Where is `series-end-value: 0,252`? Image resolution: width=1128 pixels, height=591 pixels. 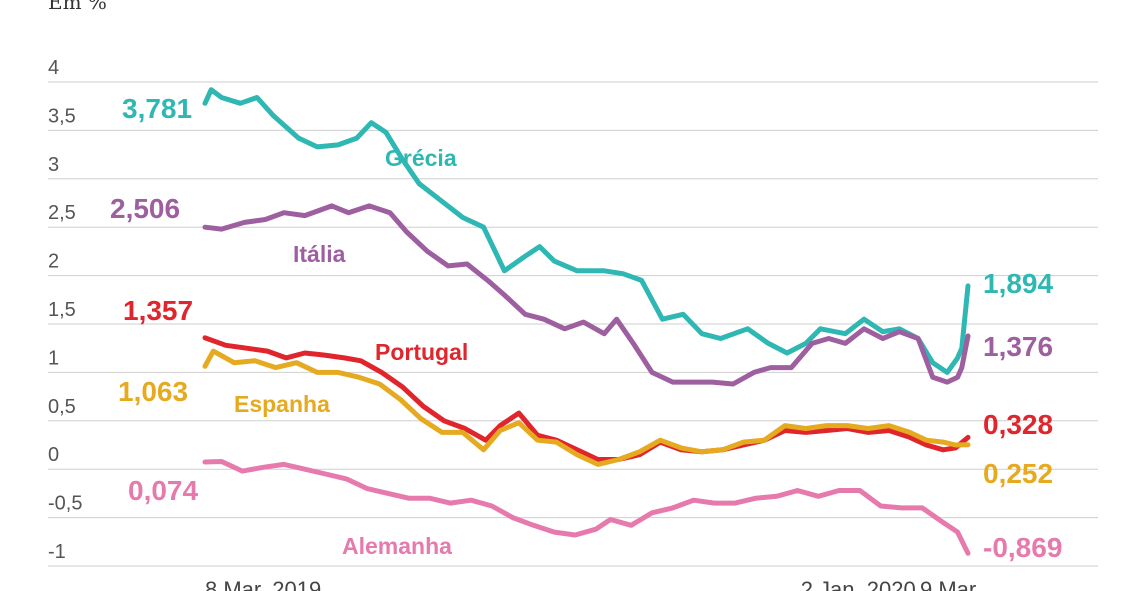
series-end-value: 0,252 is located at coordinates (1018, 473).